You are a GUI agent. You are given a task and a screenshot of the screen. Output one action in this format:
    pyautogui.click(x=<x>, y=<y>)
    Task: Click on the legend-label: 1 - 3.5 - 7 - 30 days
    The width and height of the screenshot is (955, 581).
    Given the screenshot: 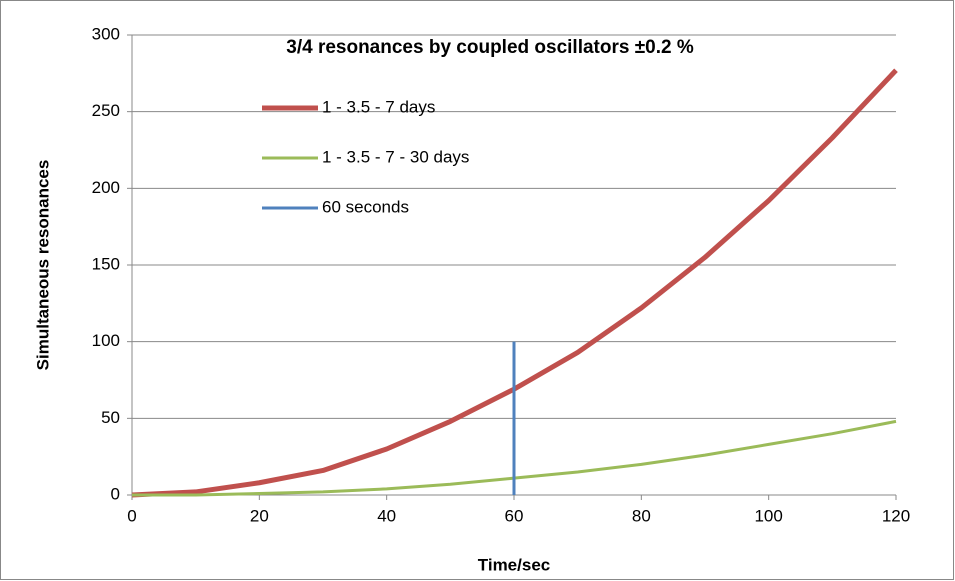 What is the action you would take?
    pyautogui.click(x=395, y=156)
    